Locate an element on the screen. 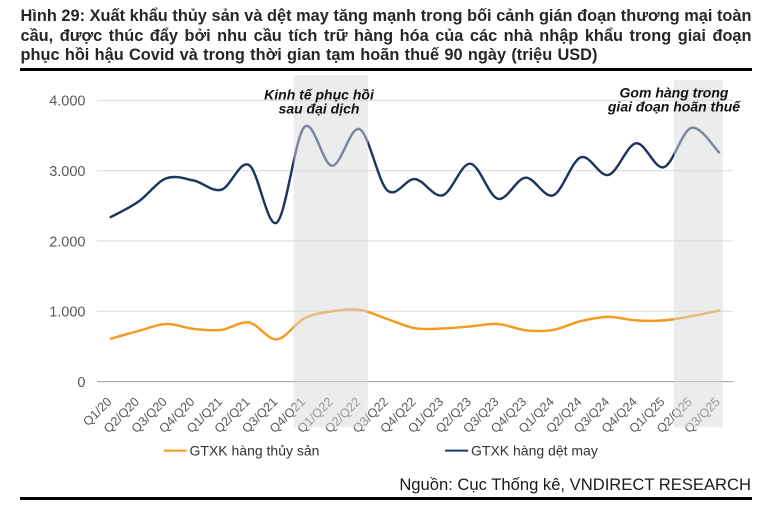  svg-text: 3.000 is located at coordinates (67, 172).